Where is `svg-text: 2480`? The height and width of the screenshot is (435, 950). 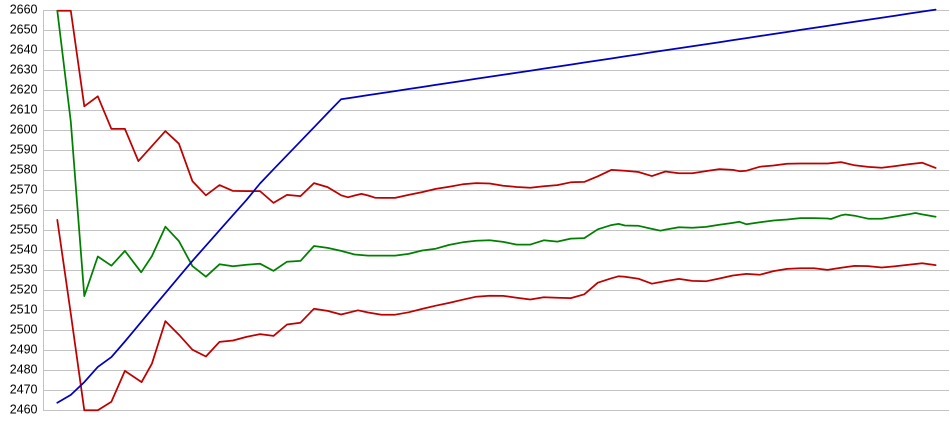 svg-text: 2480 is located at coordinates (24, 369).